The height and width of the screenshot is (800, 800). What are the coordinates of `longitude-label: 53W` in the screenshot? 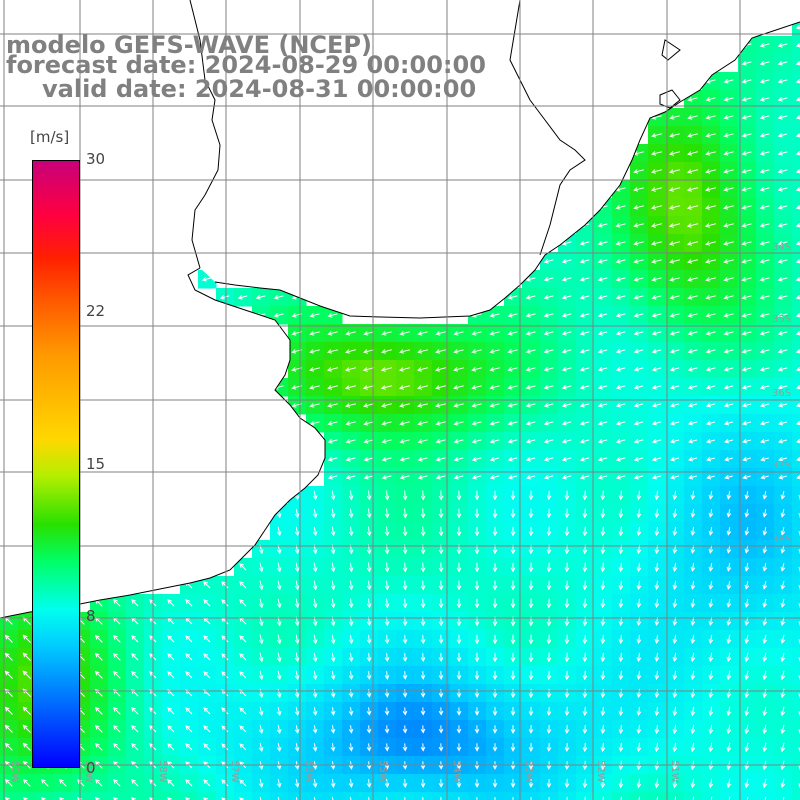 It's located at (528, 771).